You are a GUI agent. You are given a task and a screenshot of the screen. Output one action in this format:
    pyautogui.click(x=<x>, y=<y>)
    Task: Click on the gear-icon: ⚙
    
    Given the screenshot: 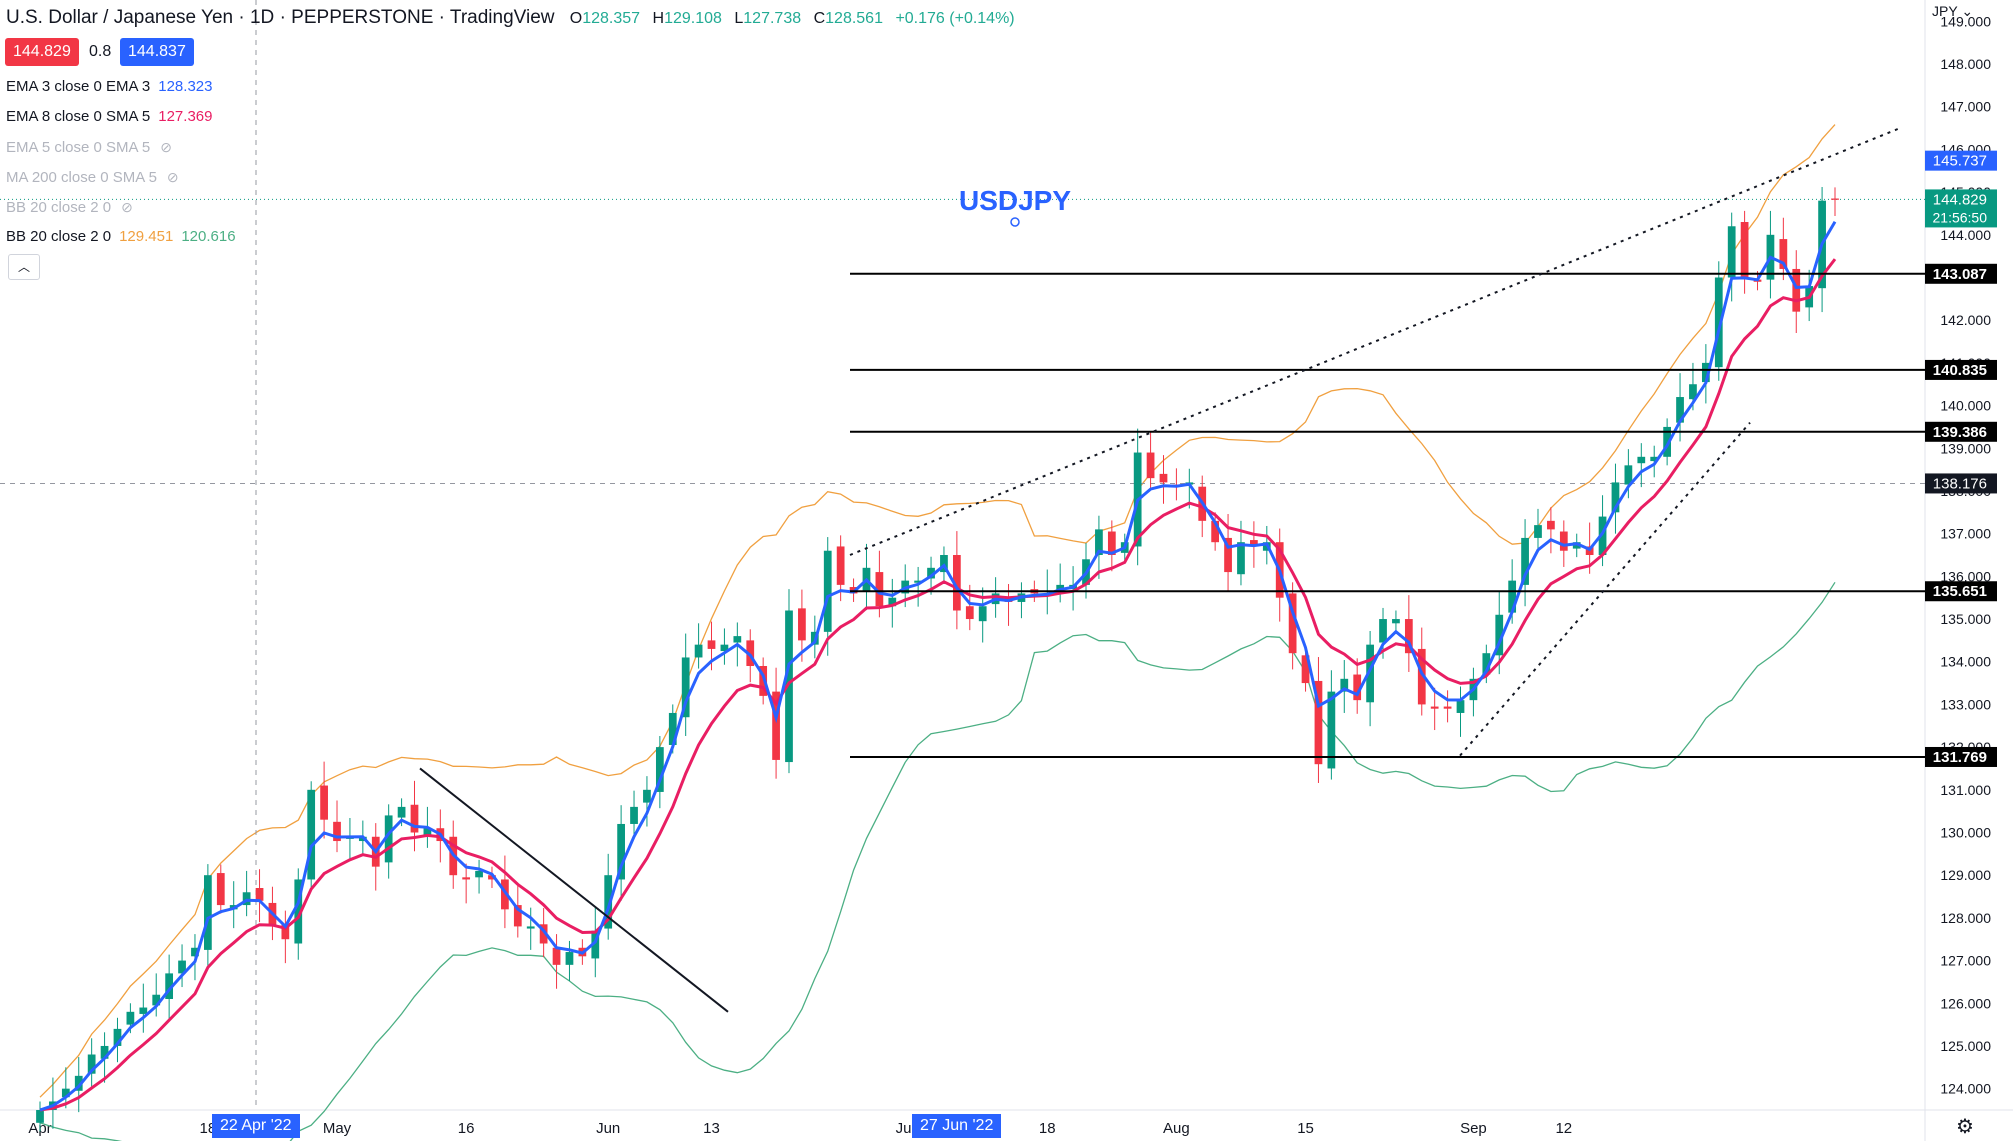 What is the action you would take?
    pyautogui.click(x=1965, y=1127)
    